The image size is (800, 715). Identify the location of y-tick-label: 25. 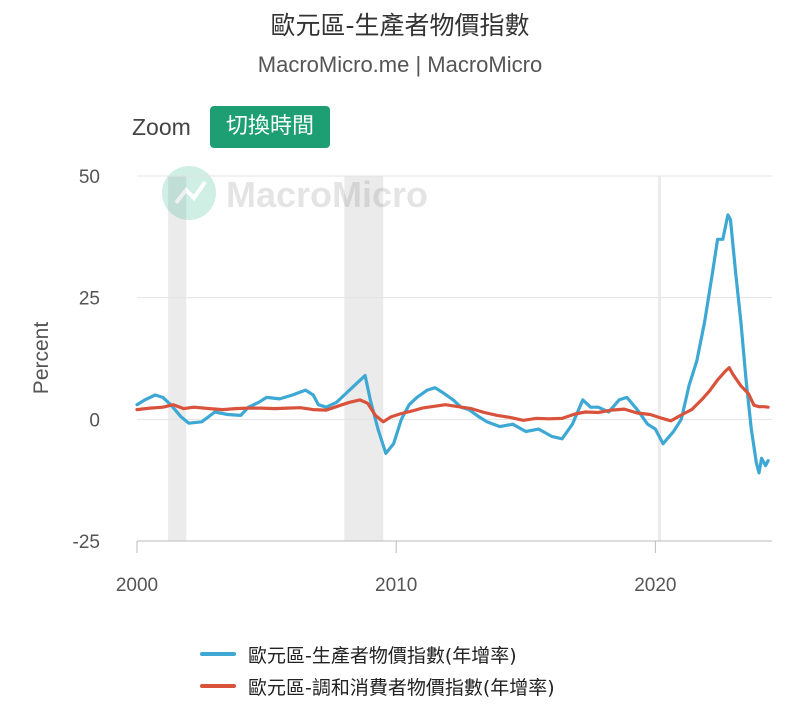
(89, 299).